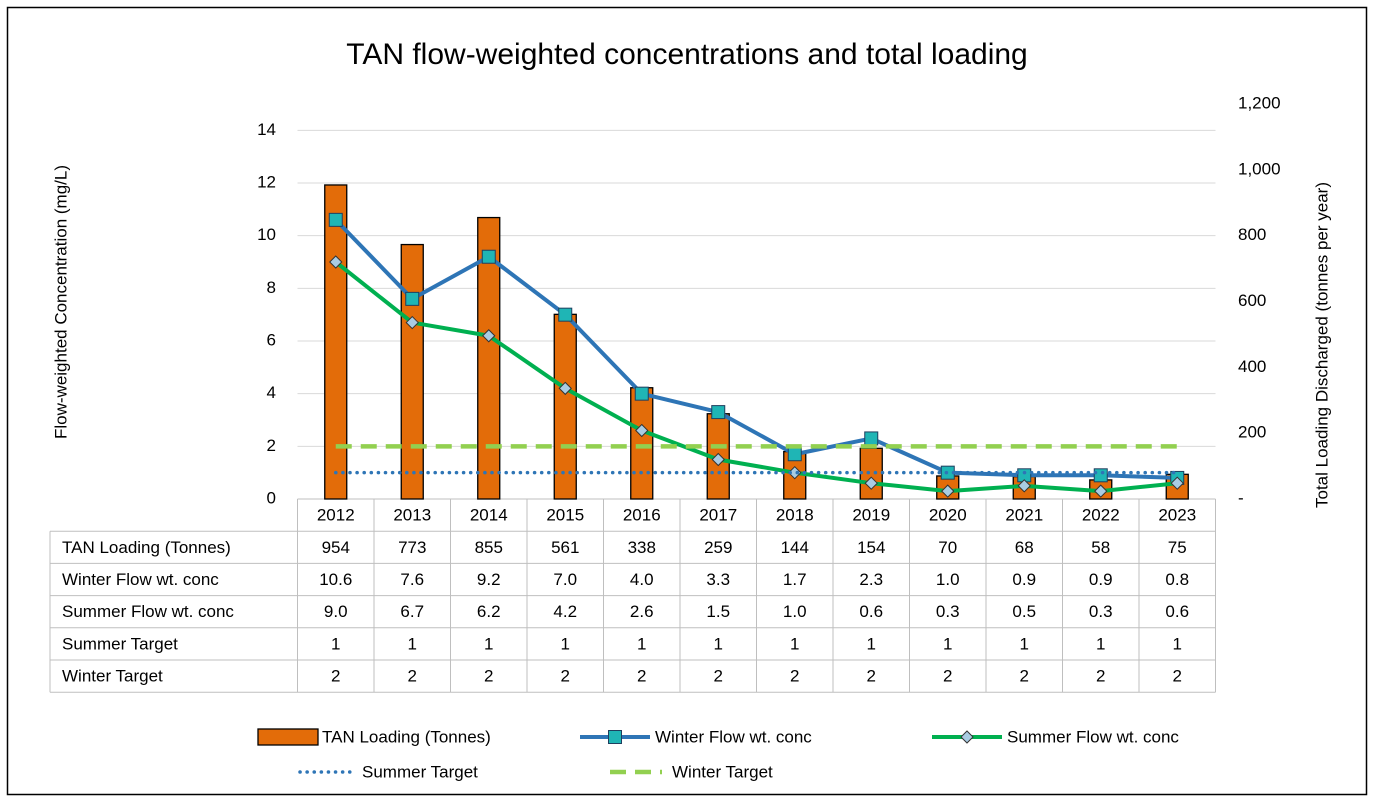 The width and height of the screenshot is (1374, 802). Describe the element at coordinates (1177, 515) in the screenshot. I see `x-tick-label: 2023` at that location.